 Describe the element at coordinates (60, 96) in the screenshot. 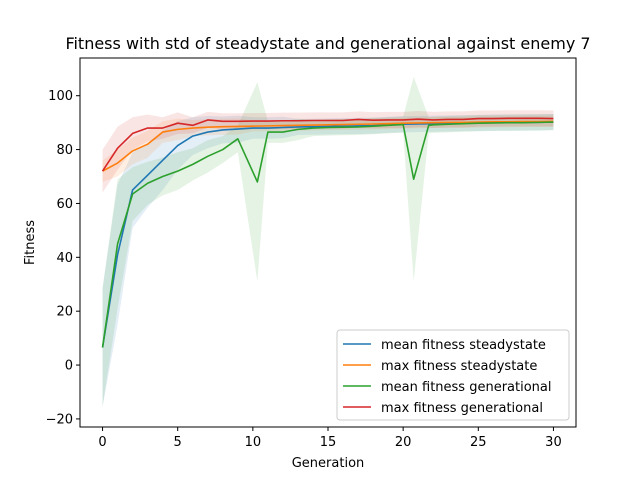

I see `y-tick-label: 100` at that location.